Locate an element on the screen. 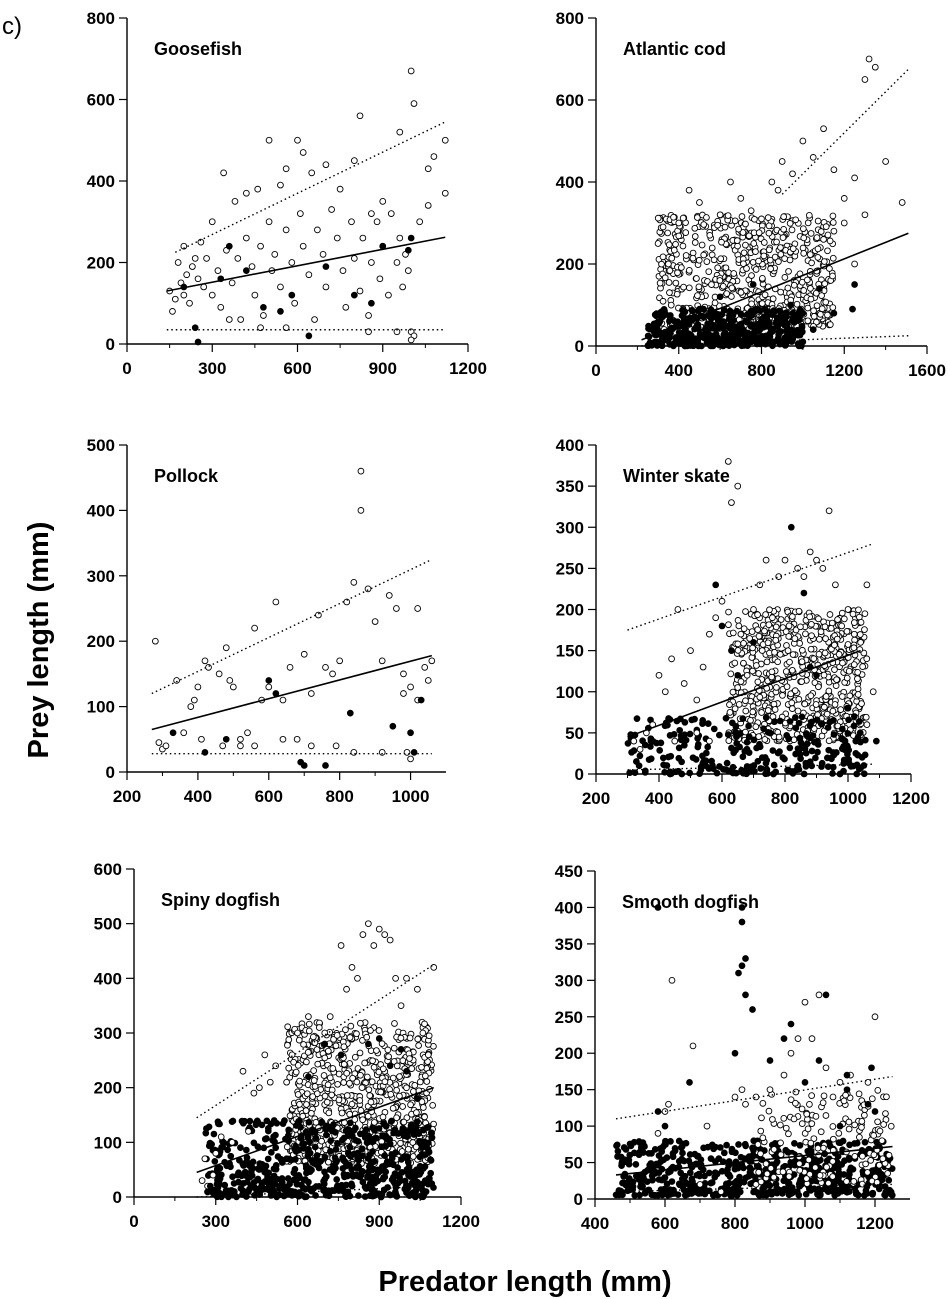  x-tick-label: 600 is located at coordinates (665, 1223).